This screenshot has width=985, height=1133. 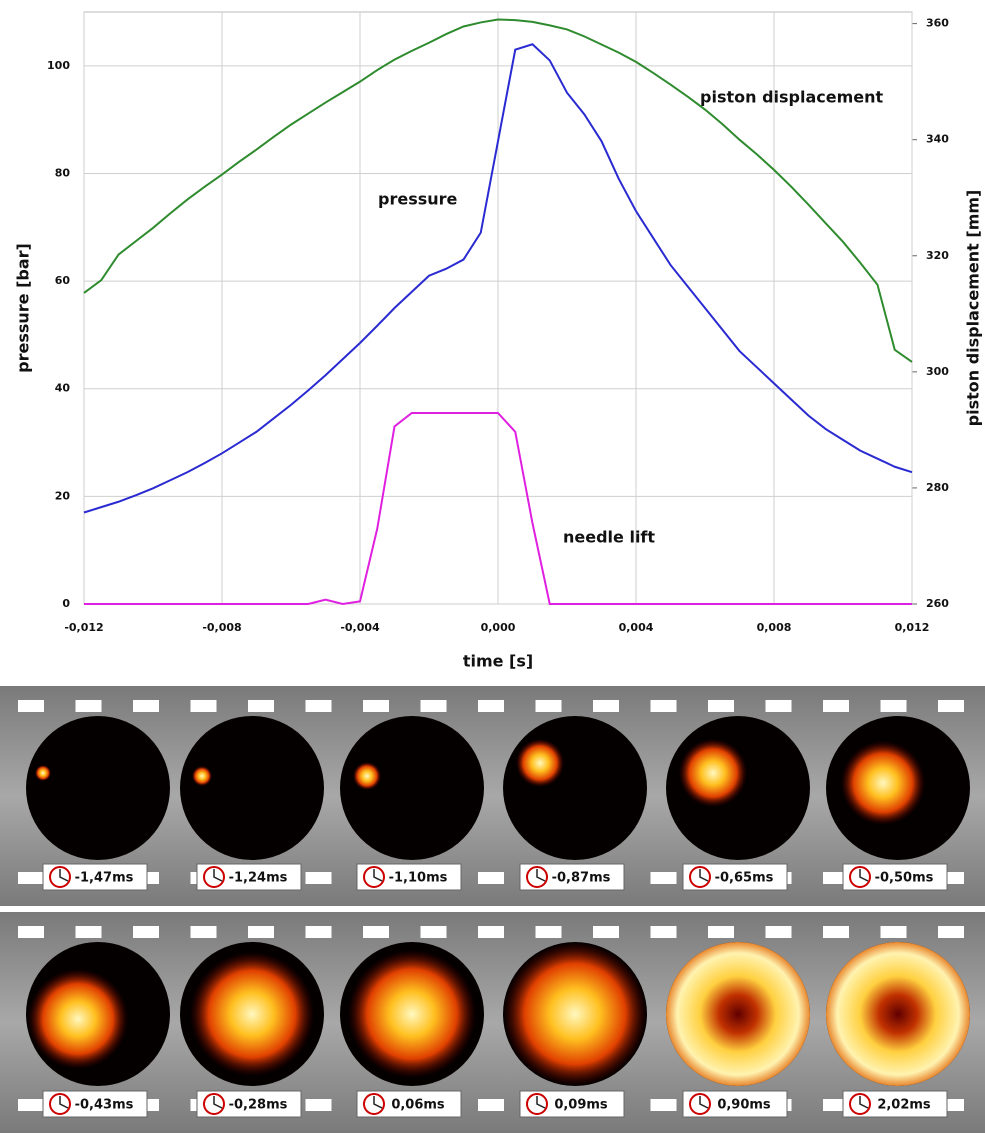 I want to click on time-label: 2,02ms, so click(x=904, y=1105).